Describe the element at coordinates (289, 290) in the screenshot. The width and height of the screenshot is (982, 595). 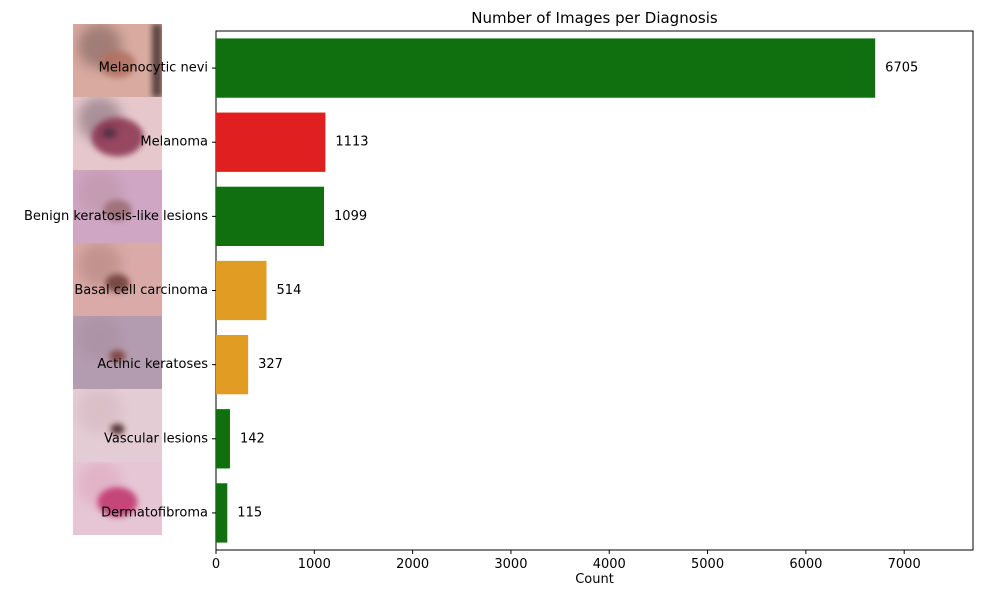
I see `value-label: 514` at that location.